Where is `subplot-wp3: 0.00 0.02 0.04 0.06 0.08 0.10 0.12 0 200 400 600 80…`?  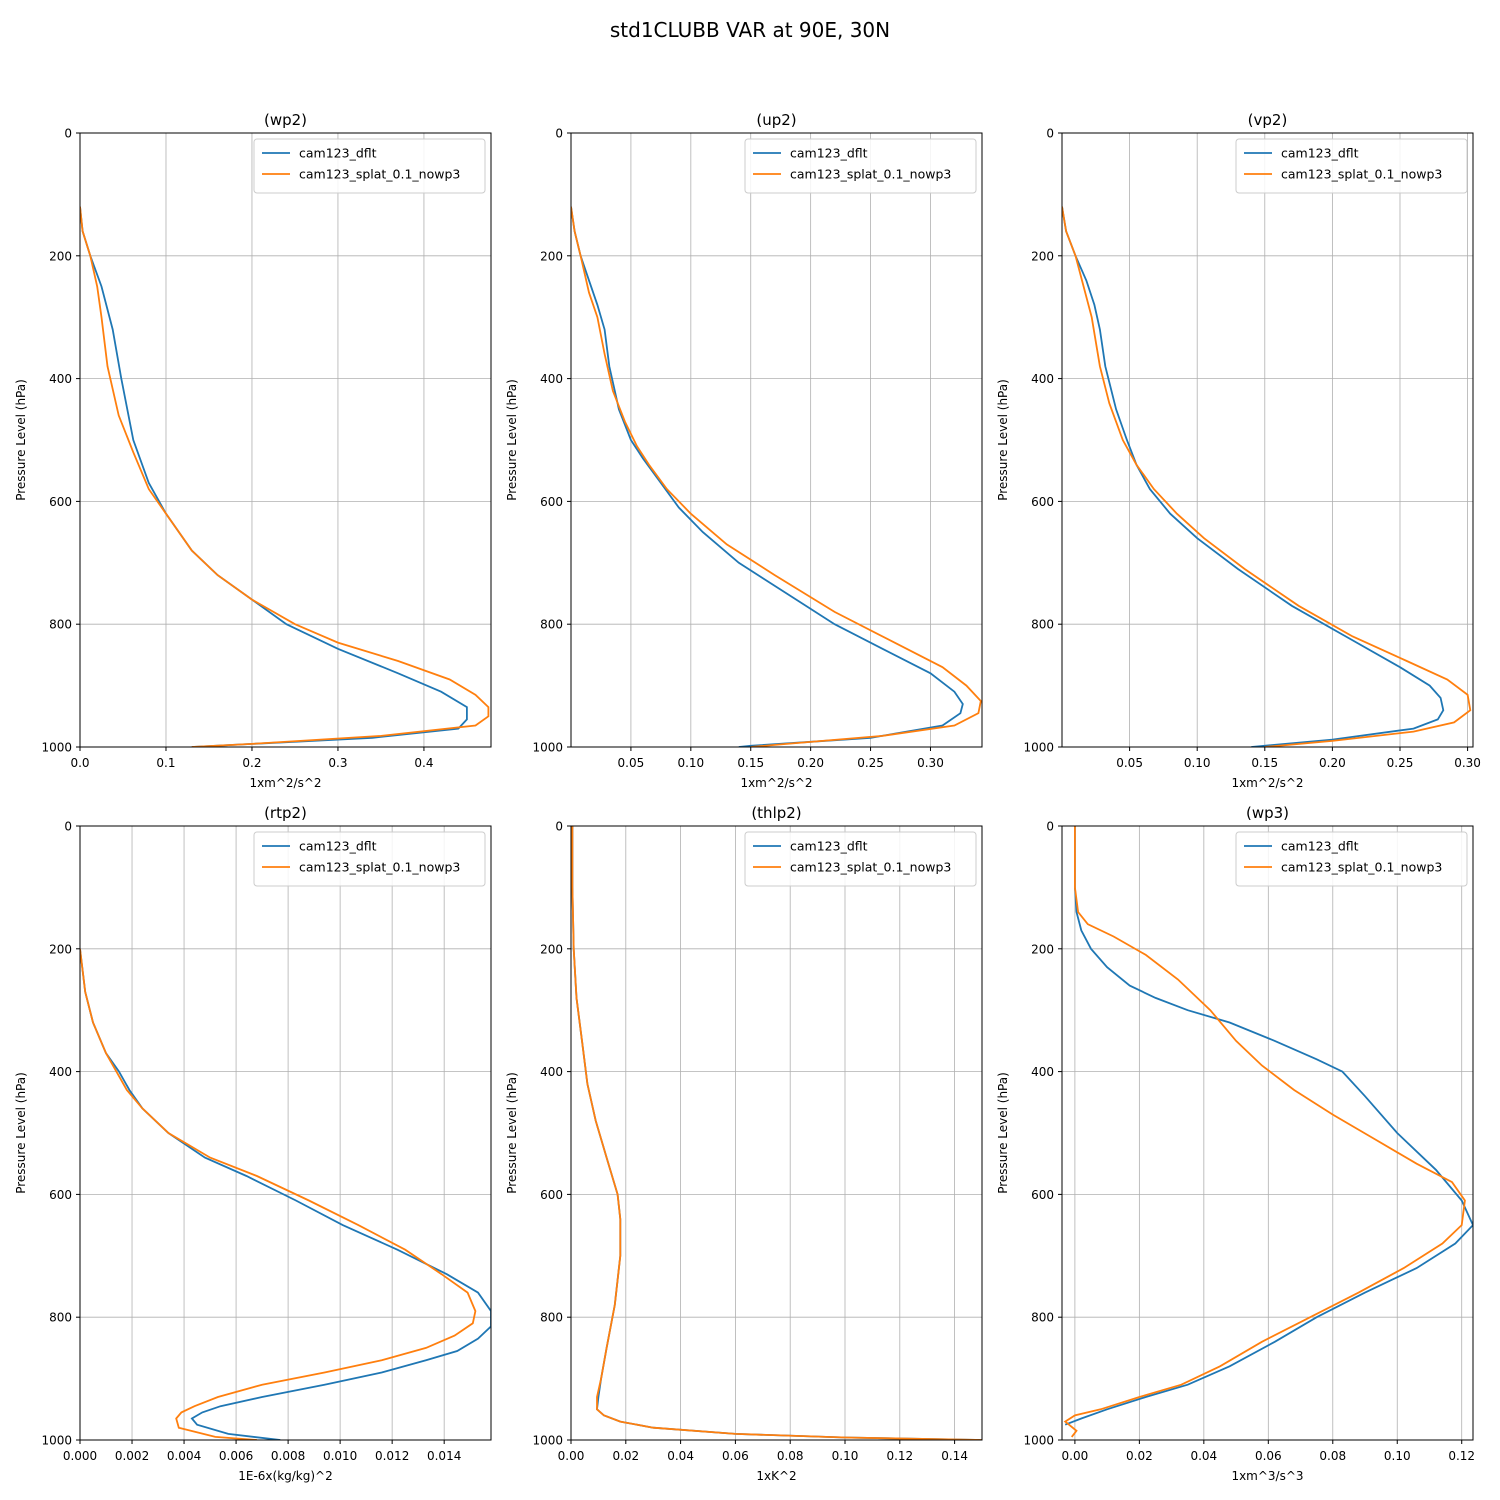 subplot-wp3: 0.00 0.02 0.04 0.06 0.08 0.10 0.12 0 200 400 600 80… is located at coordinates (1235, 1143).